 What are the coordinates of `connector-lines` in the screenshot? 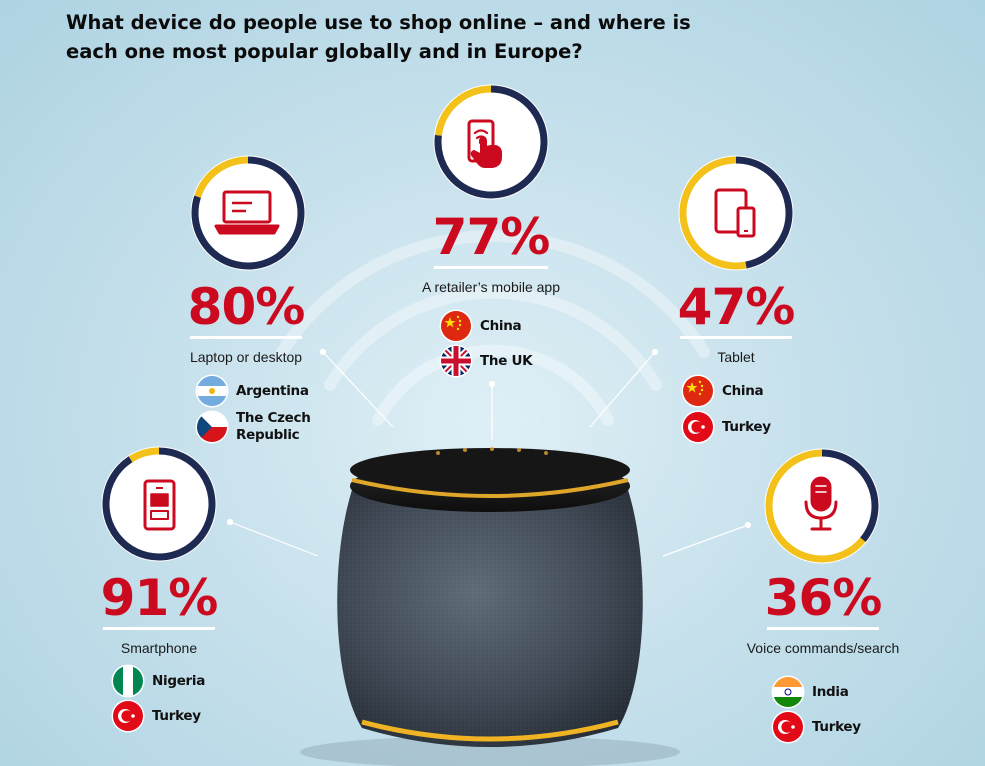 It's located at (489, 452).